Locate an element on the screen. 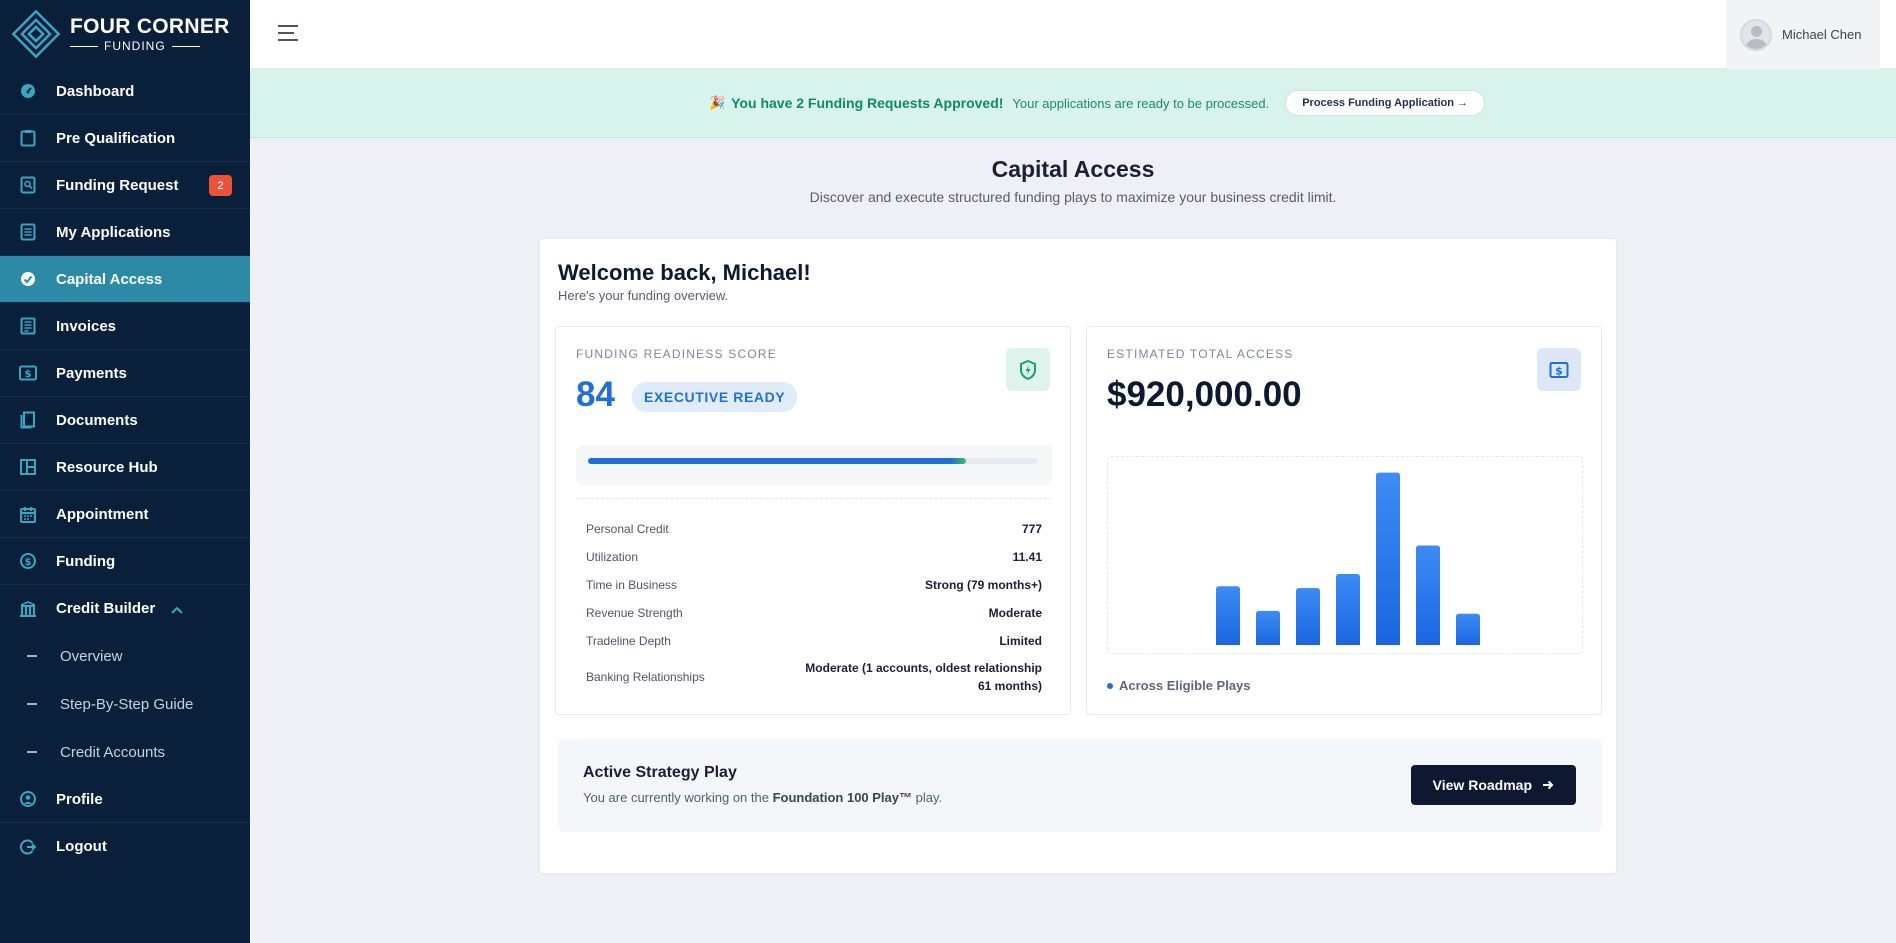  top-bar: Michael Chen is located at coordinates (1073, 34).